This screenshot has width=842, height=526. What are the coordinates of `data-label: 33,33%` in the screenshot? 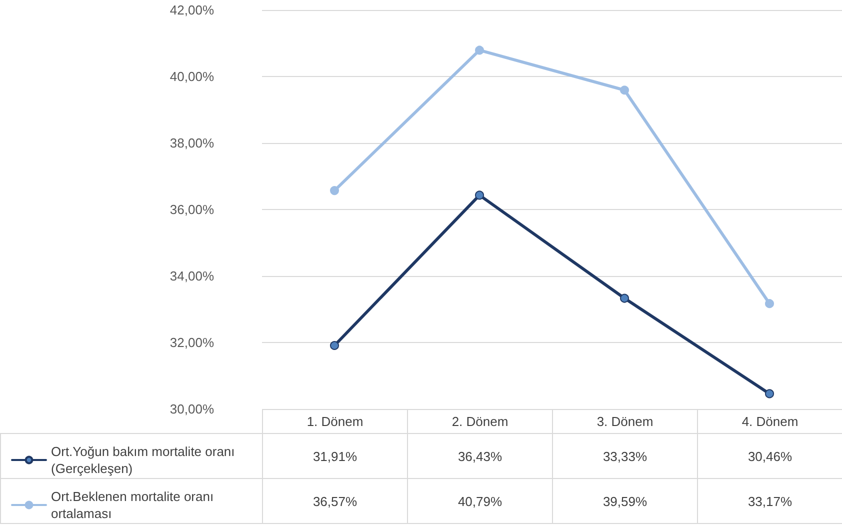 It's located at (625, 456).